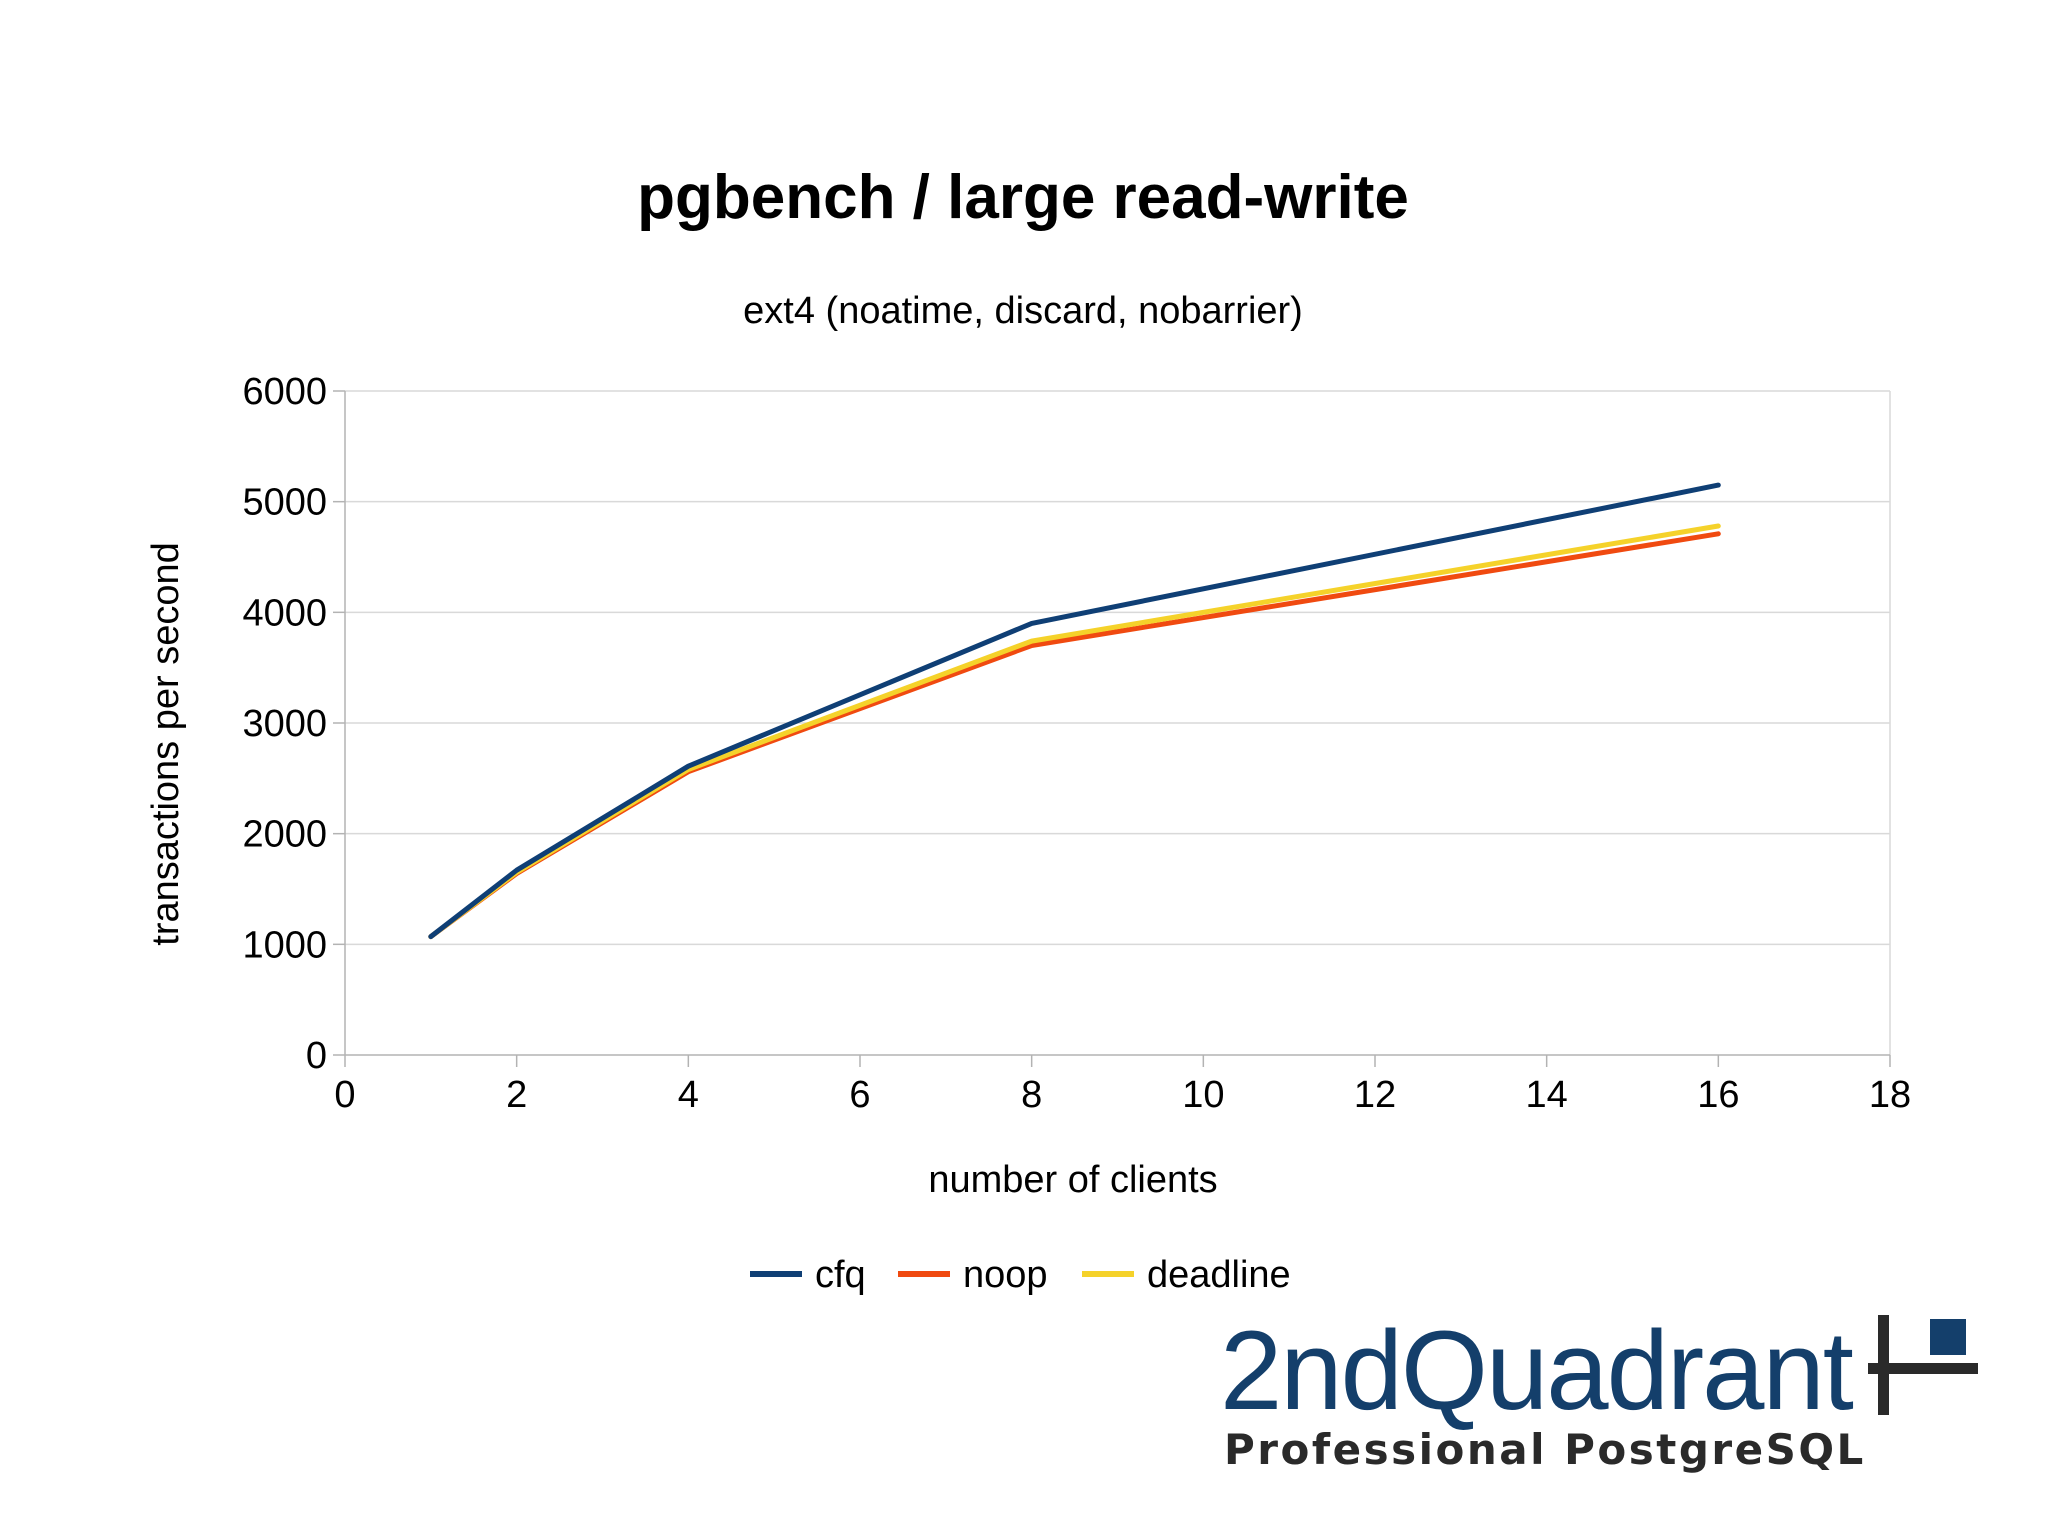  I want to click on x-tick-label: 2, so click(516, 1095).